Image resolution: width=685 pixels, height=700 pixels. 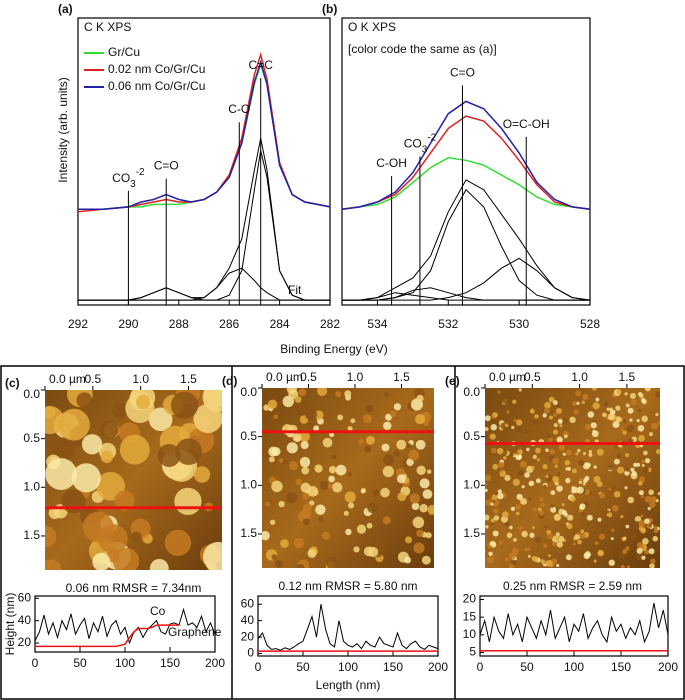 I want to click on x-tick-label: 200, so click(x=215, y=663).